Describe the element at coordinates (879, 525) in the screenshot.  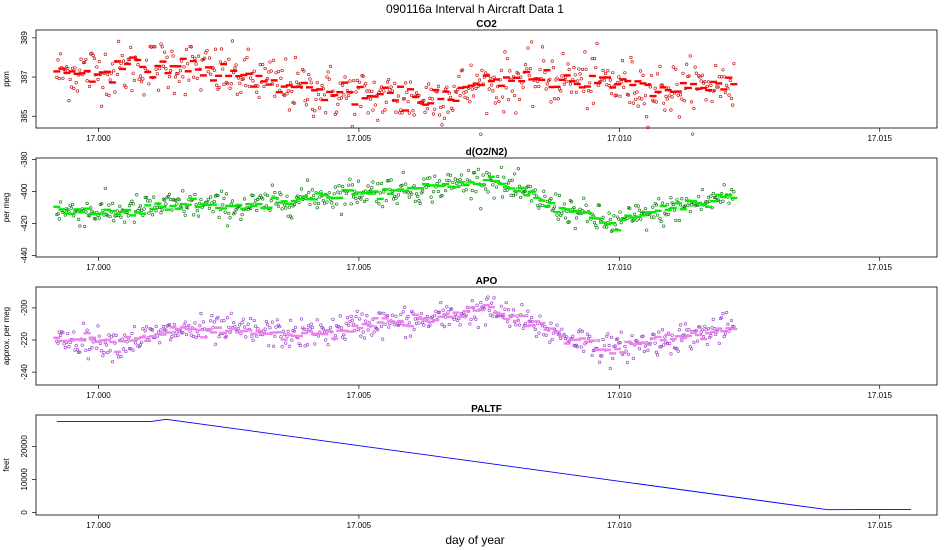
I see `x-tick-label: 17.015` at that location.